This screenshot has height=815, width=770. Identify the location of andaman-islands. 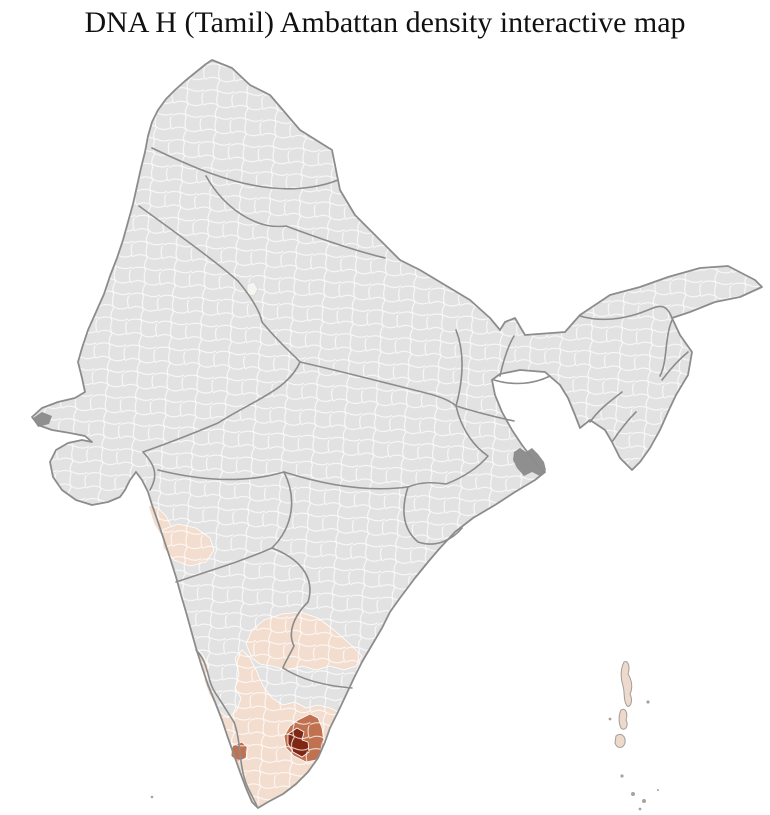
(623, 704).